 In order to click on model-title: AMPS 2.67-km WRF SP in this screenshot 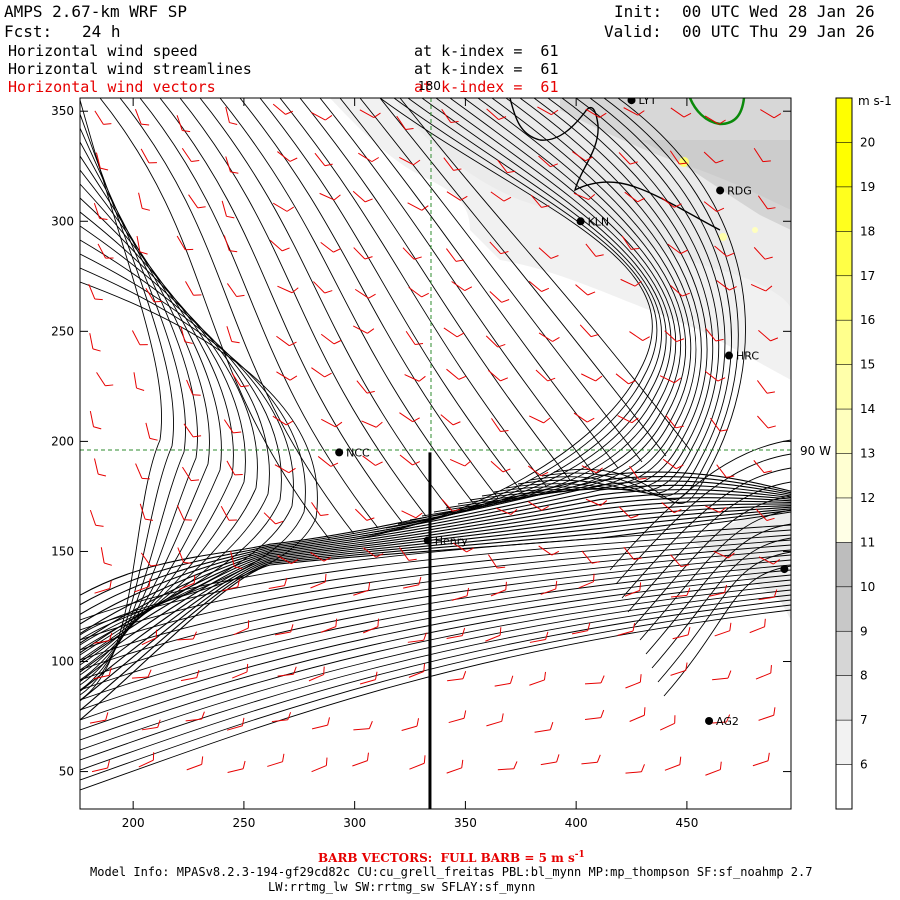, I will do `click(96, 11)`.